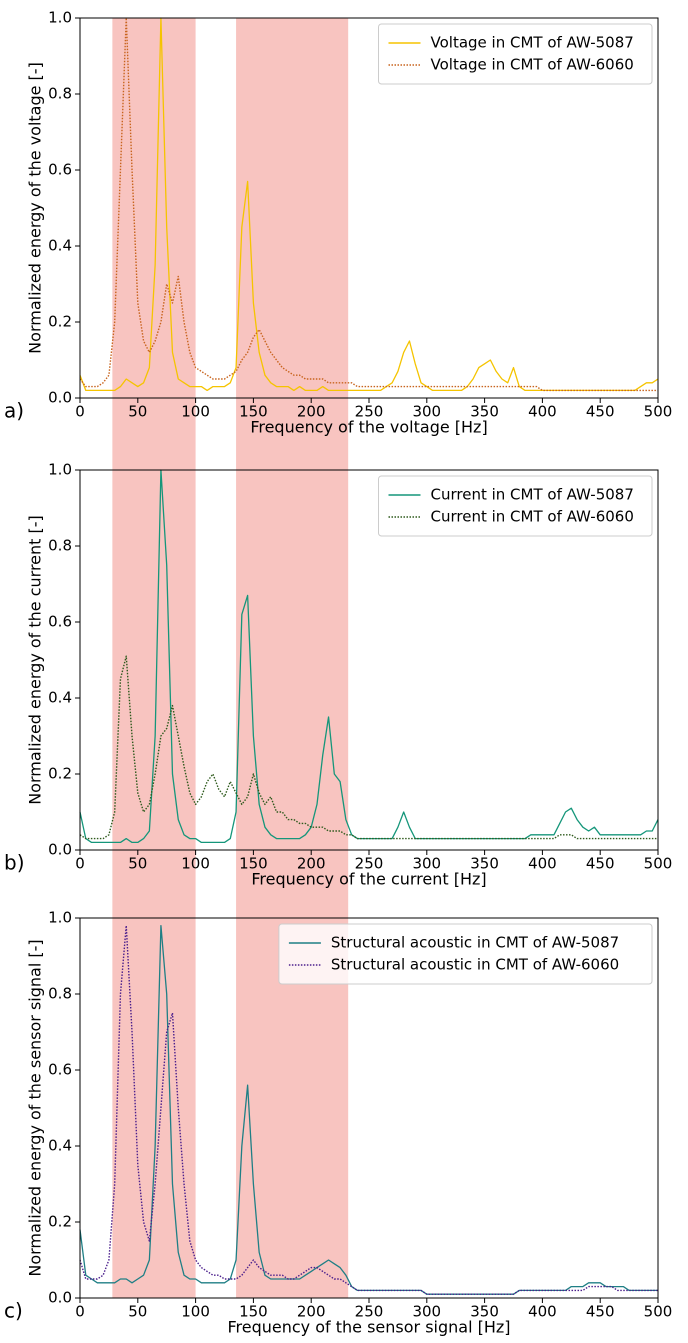 The image size is (688, 1343). What do you see at coordinates (532, 65) in the screenshot?
I see `legend-label: Voltage in CMT of AW-6060` at bounding box center [532, 65].